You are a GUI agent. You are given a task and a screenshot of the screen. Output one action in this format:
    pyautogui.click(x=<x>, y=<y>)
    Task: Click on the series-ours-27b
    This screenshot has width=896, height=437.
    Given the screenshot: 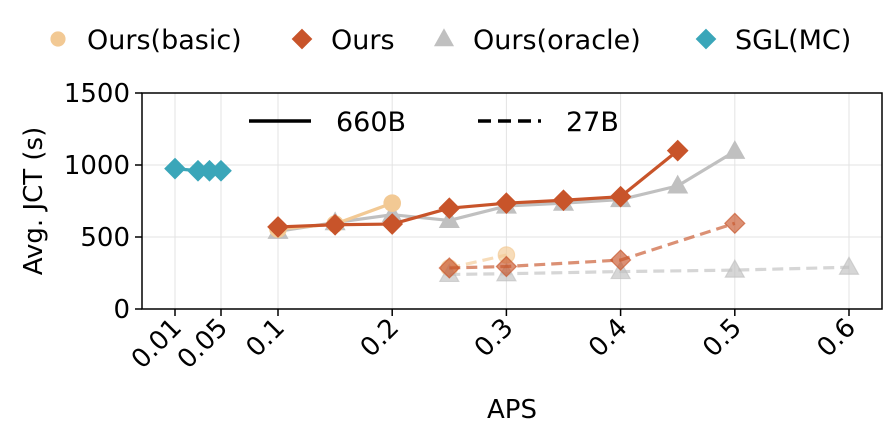 What is the action you would take?
    pyautogui.click(x=592, y=245)
    